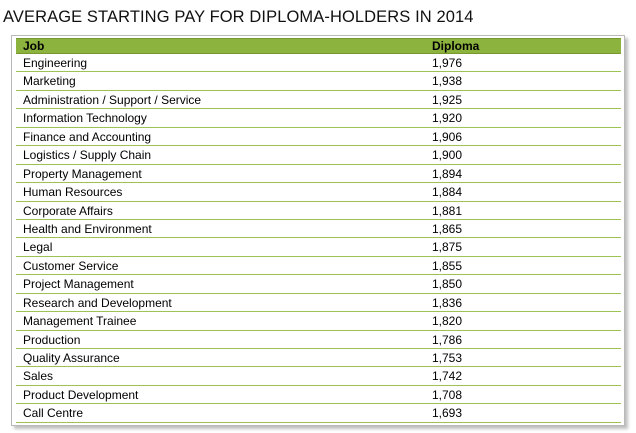 The width and height of the screenshot is (636, 433). Describe the element at coordinates (52, 339) in the screenshot. I see `job-cell: Production` at that location.